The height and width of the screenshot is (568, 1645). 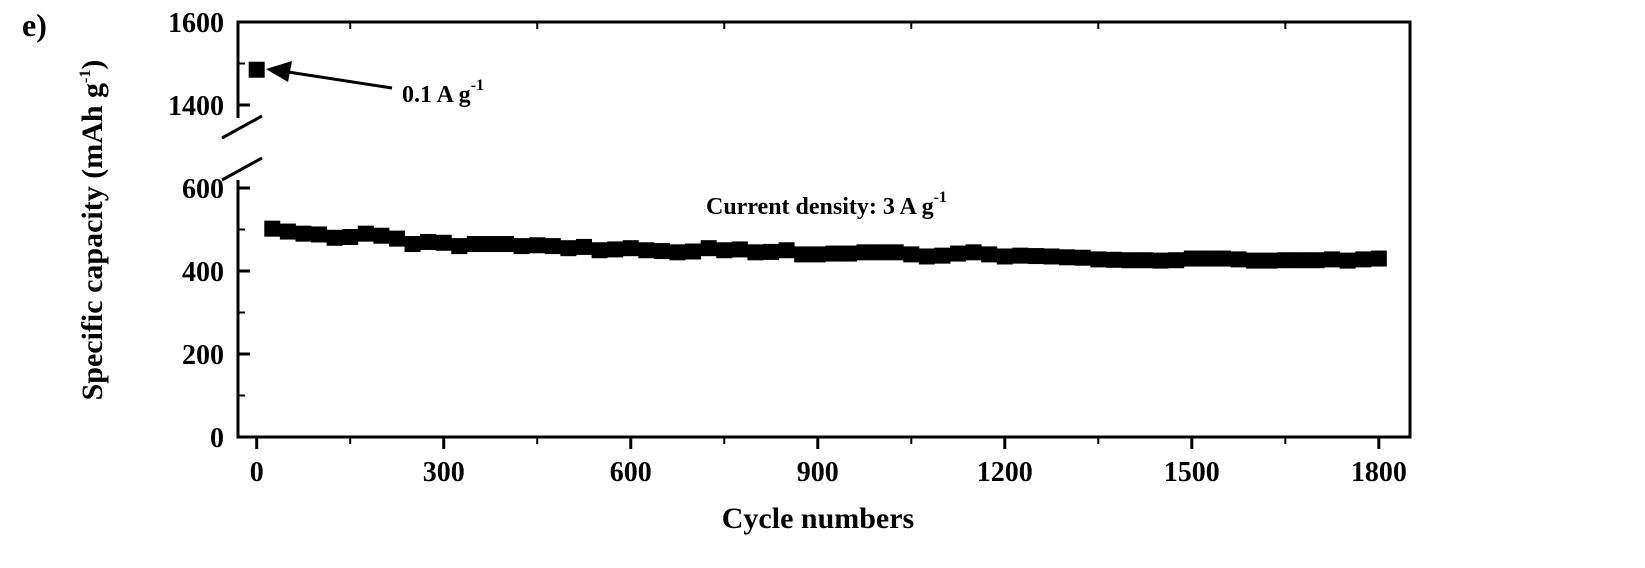 What do you see at coordinates (257, 472) in the screenshot?
I see `x-tick-label: 0` at bounding box center [257, 472].